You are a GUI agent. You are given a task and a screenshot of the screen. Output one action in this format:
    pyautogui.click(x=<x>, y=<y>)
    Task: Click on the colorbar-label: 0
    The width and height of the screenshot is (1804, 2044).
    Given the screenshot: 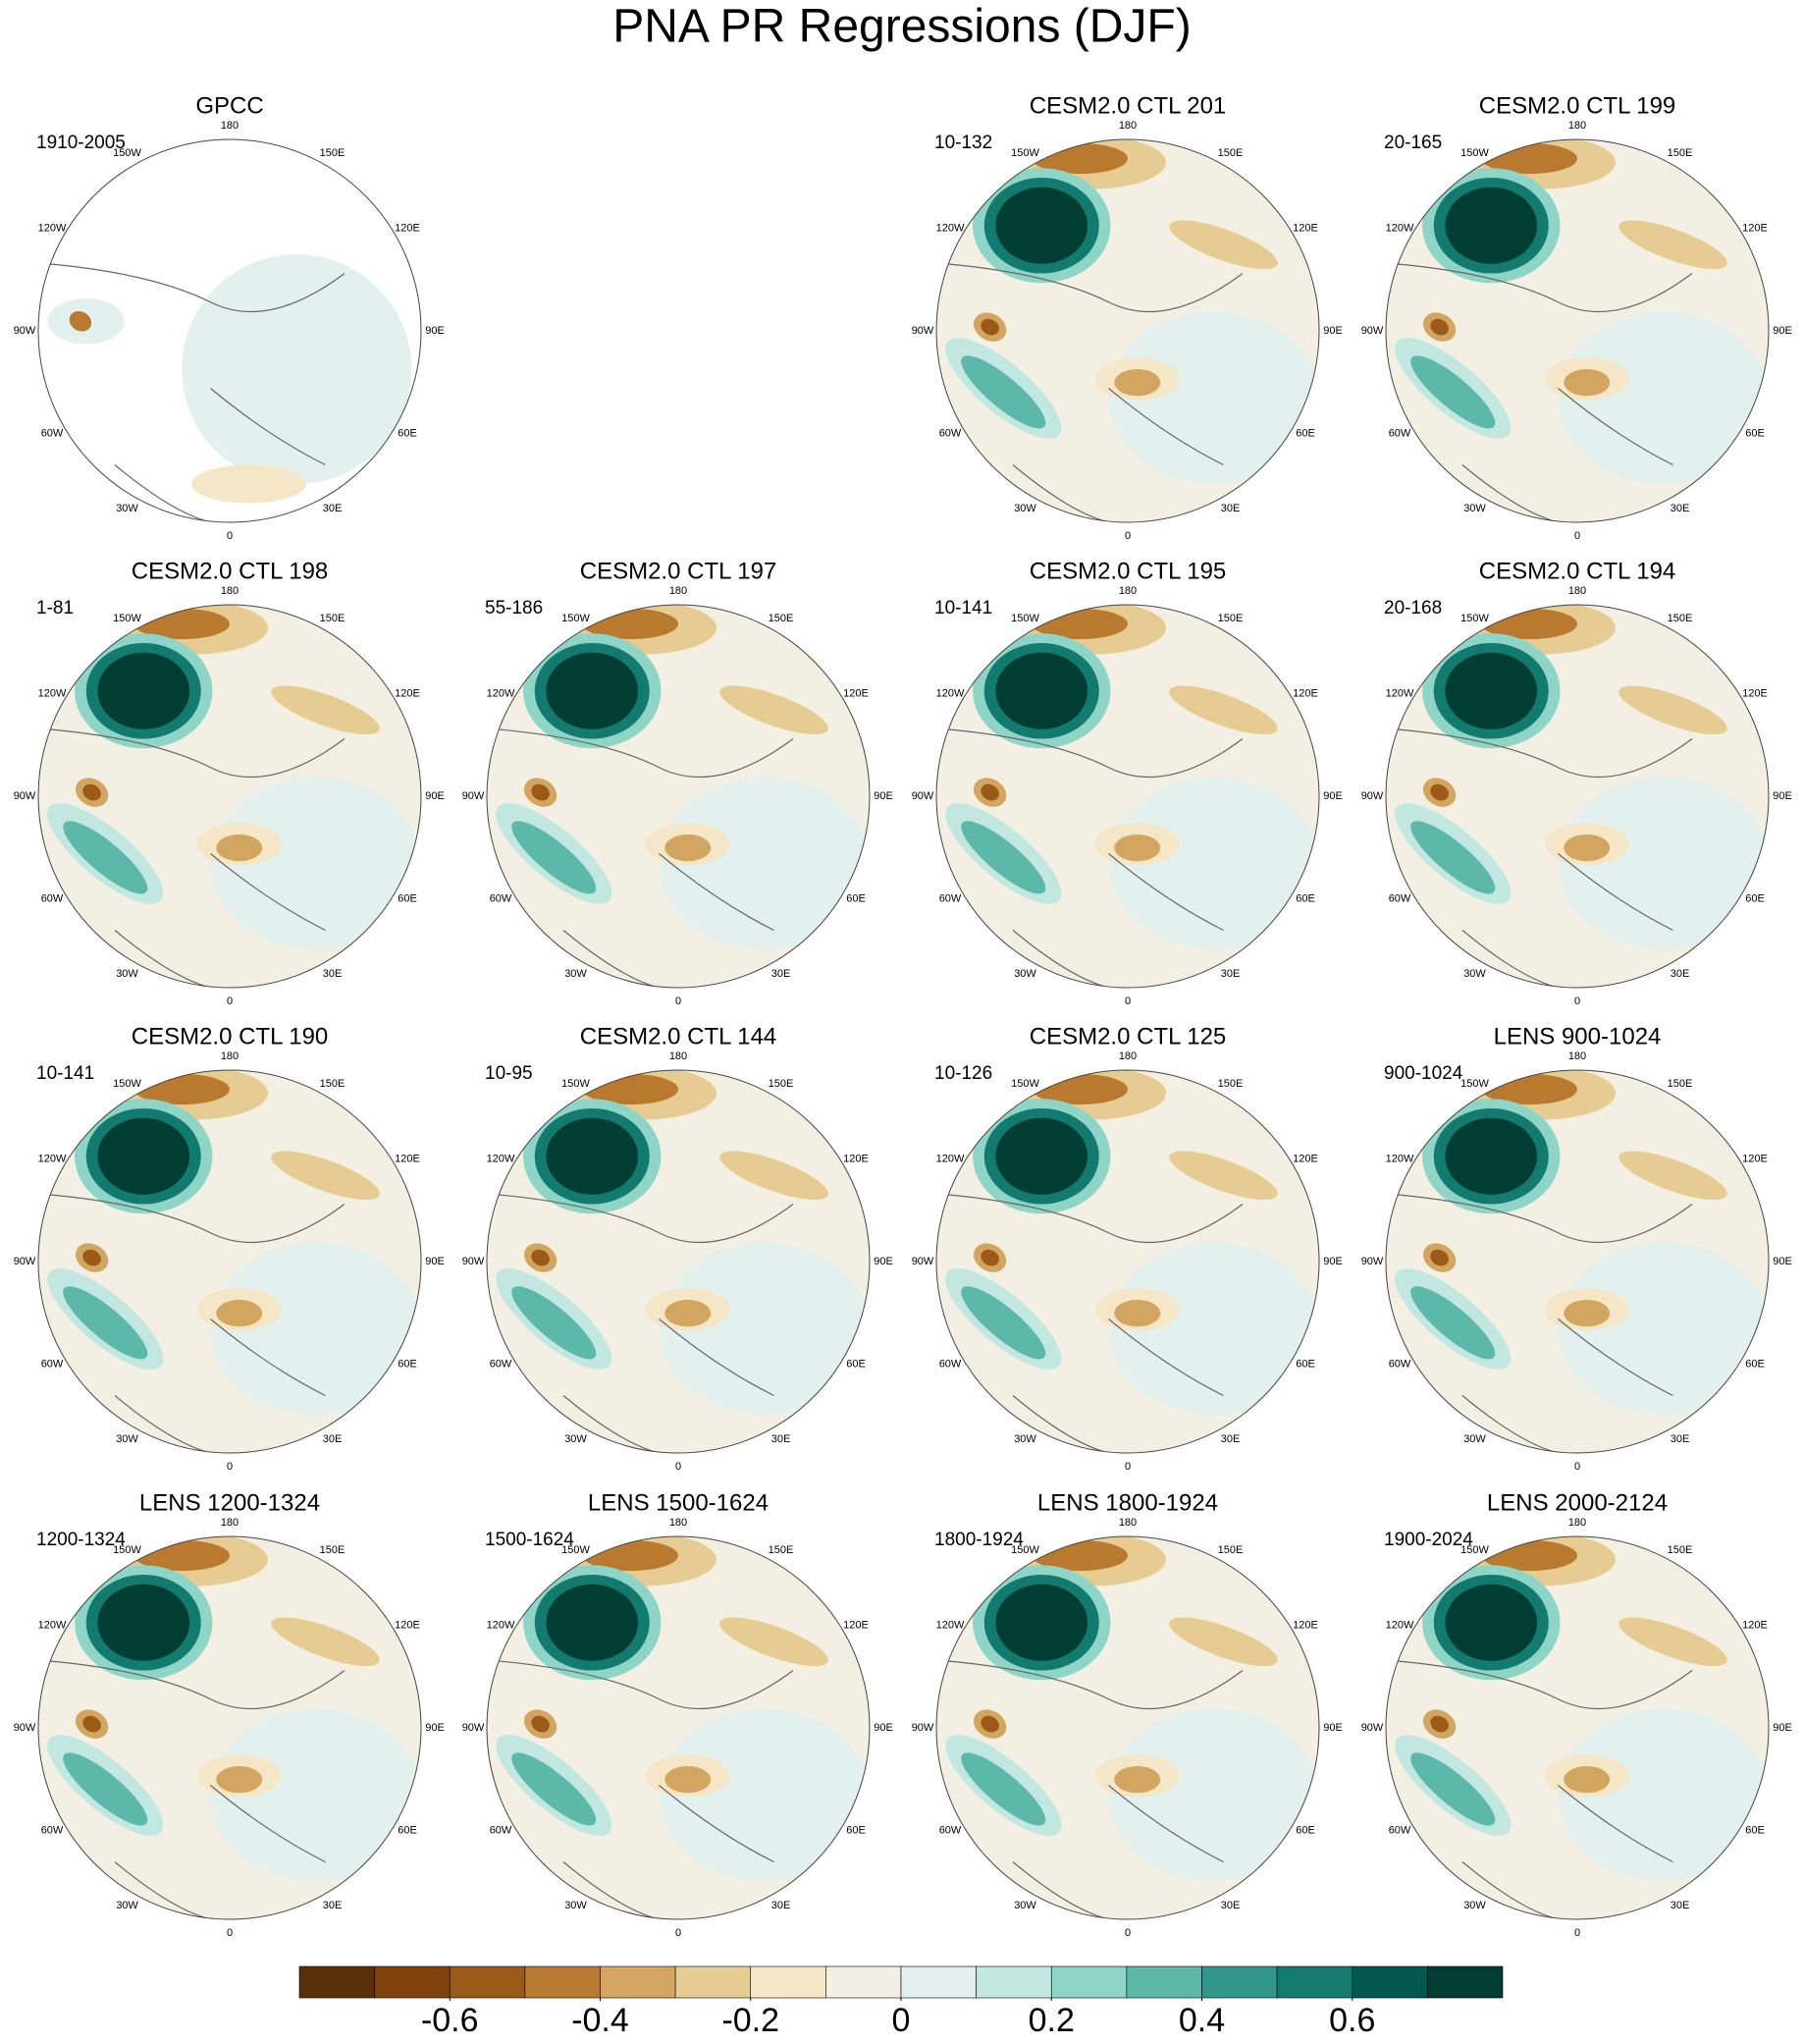 What is the action you would take?
    pyautogui.click(x=901, y=2020)
    